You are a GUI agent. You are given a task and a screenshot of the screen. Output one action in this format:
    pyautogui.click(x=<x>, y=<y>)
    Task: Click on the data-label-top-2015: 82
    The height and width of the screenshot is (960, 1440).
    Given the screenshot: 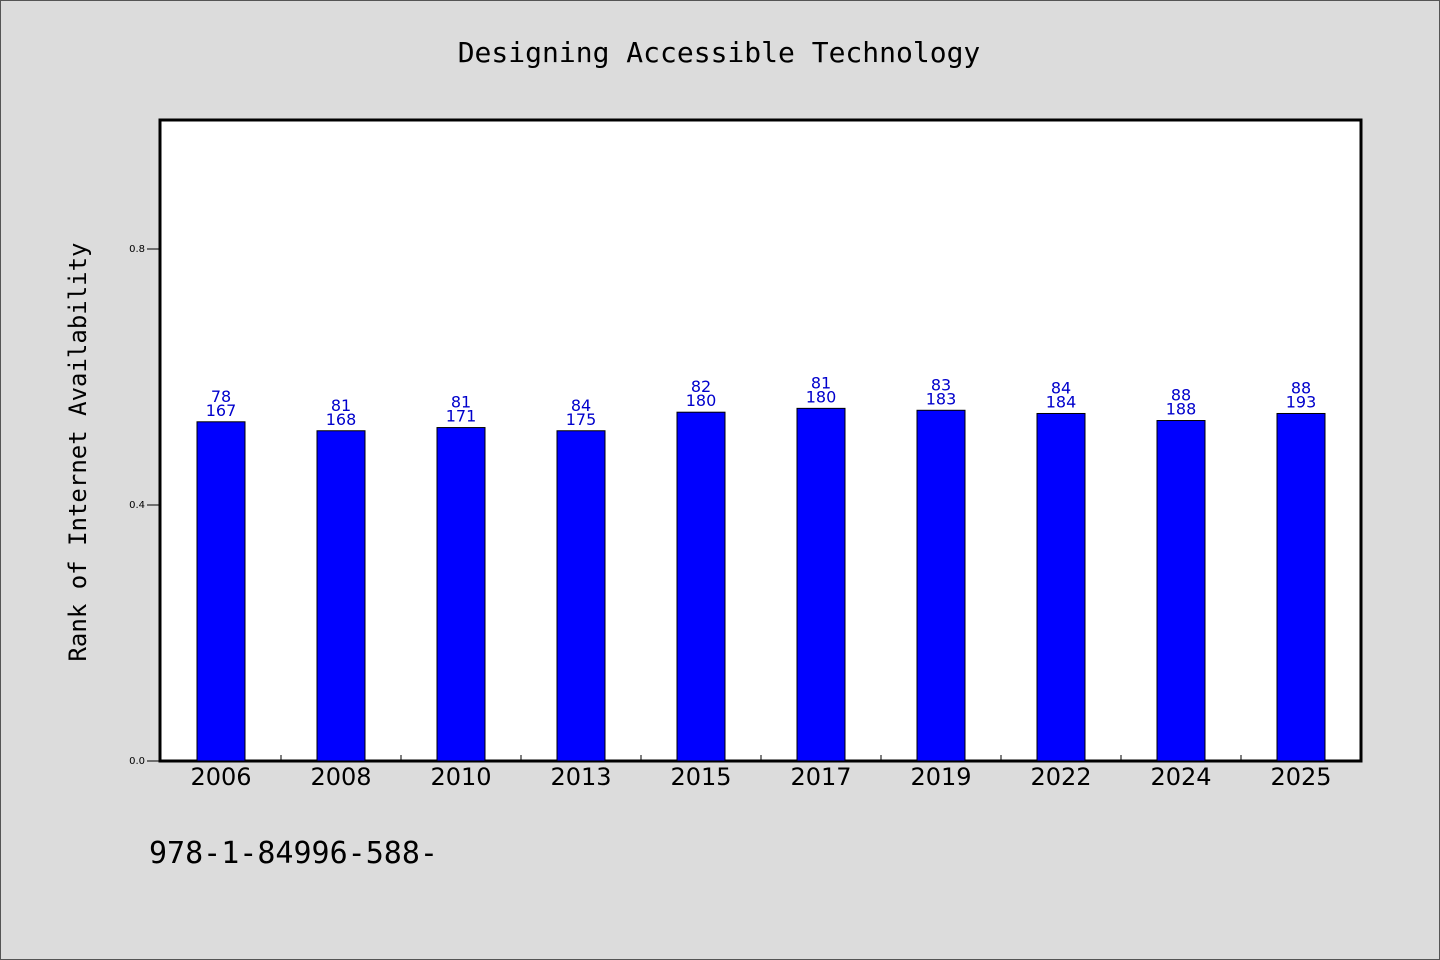 What is the action you would take?
    pyautogui.click(x=701, y=386)
    